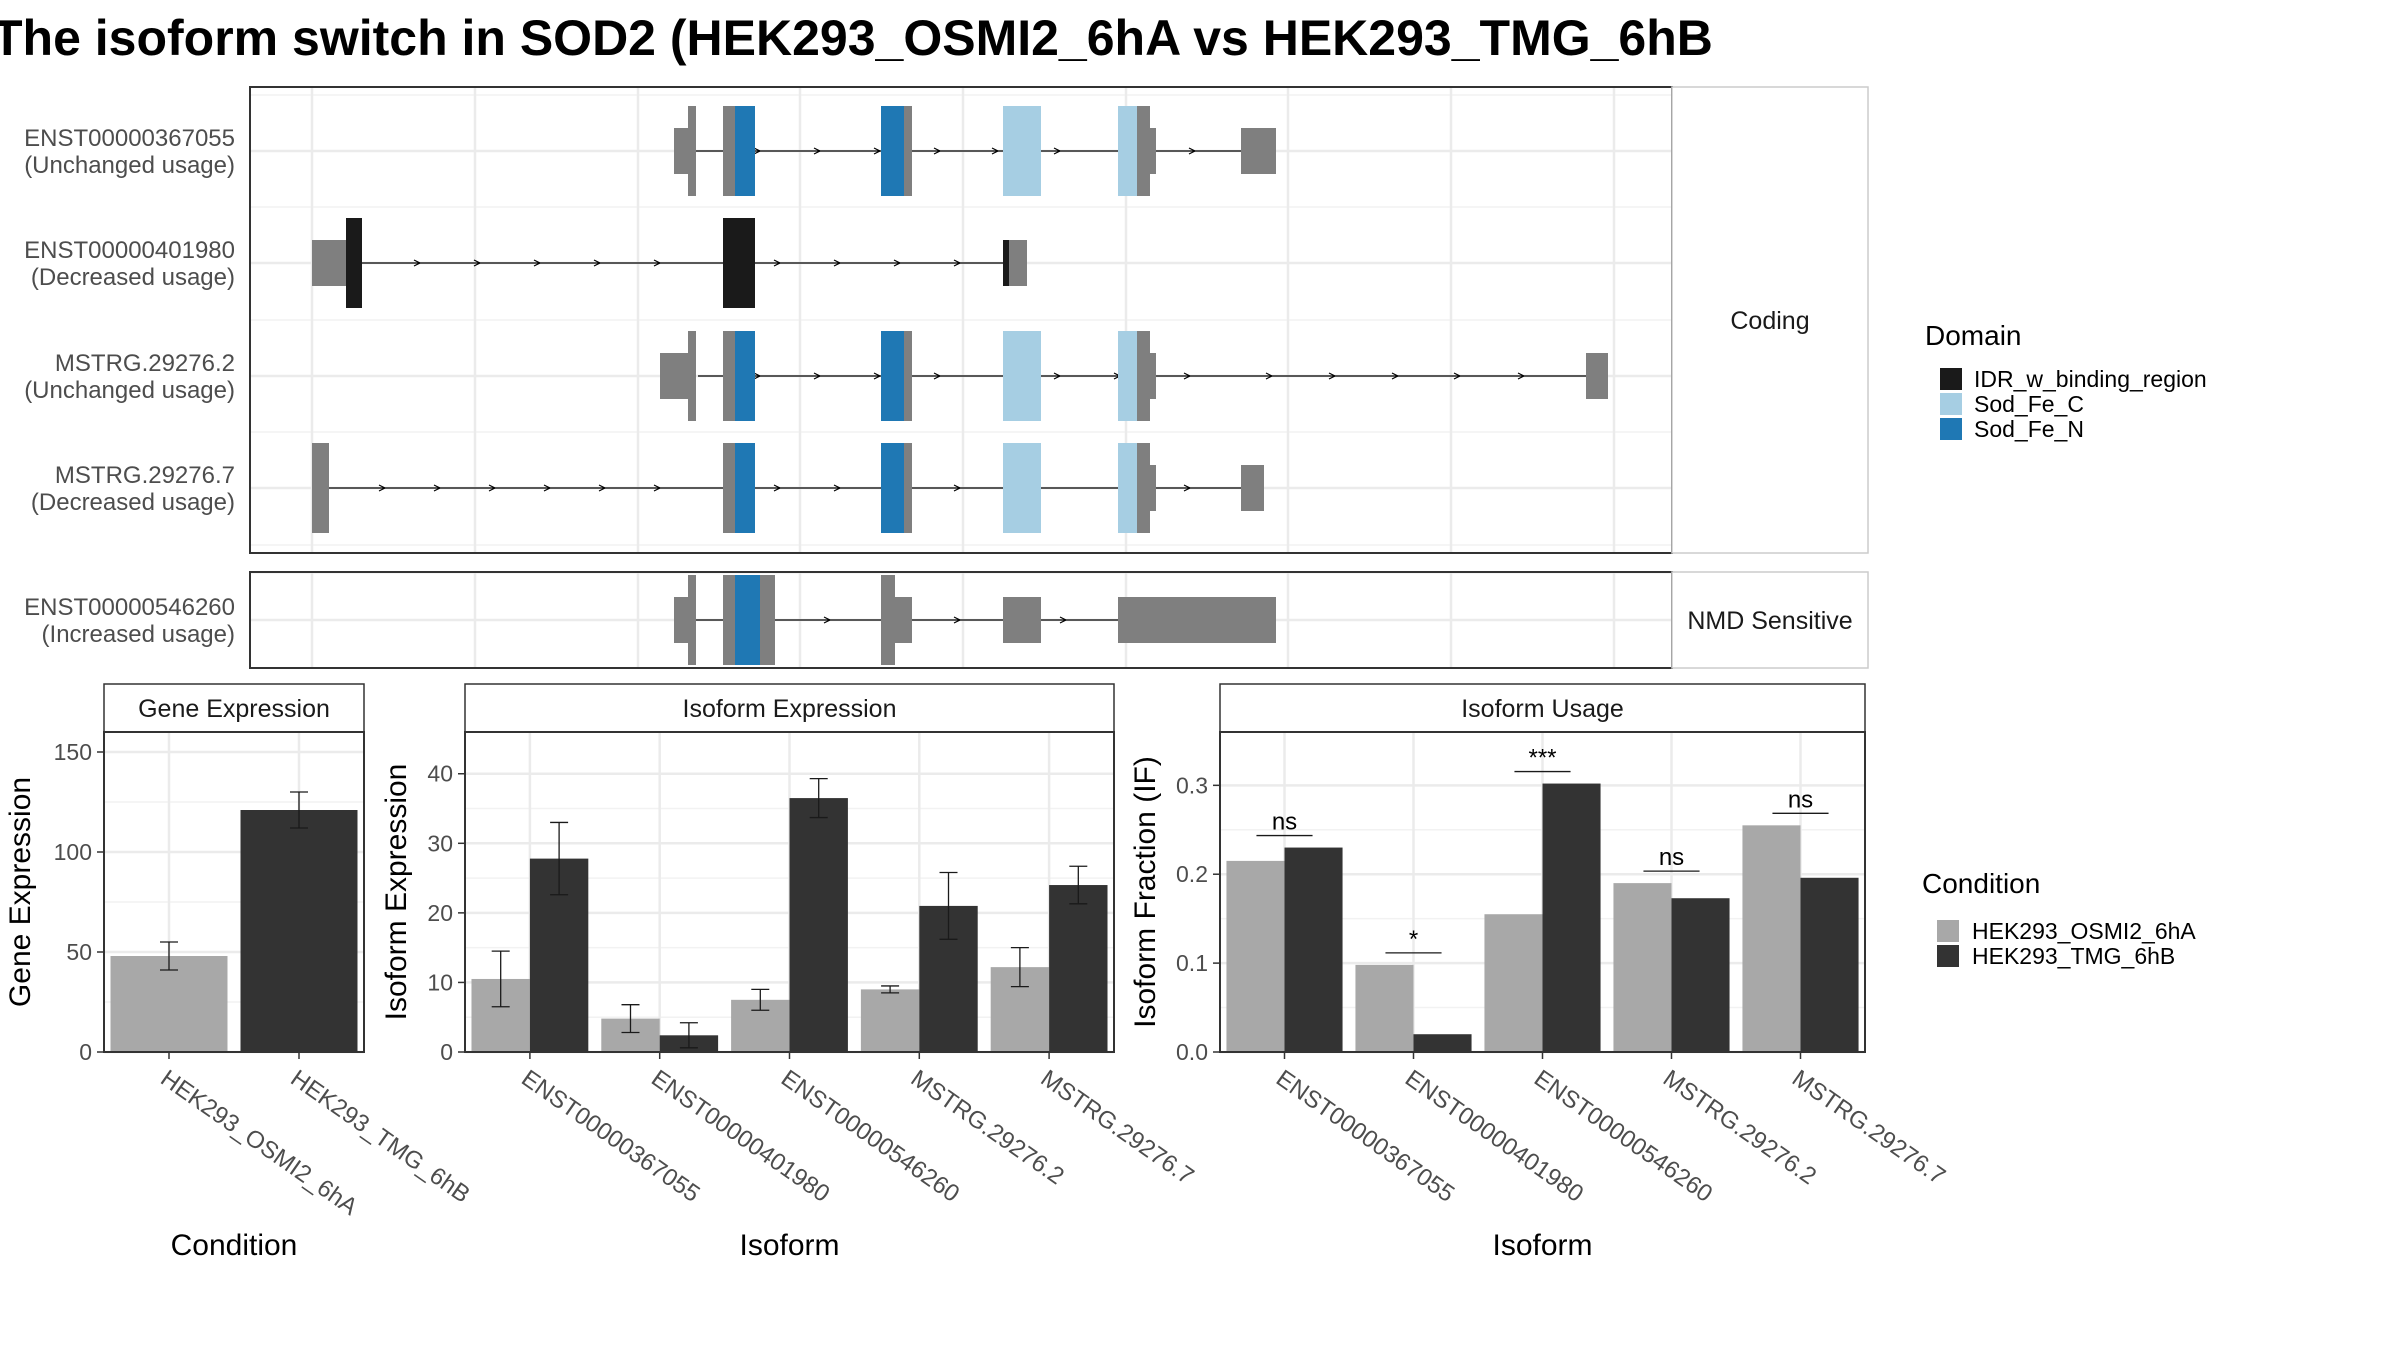  Describe the element at coordinates (133, 502) in the screenshot. I see `transcript-usage-label: (Decreased usage)` at that location.